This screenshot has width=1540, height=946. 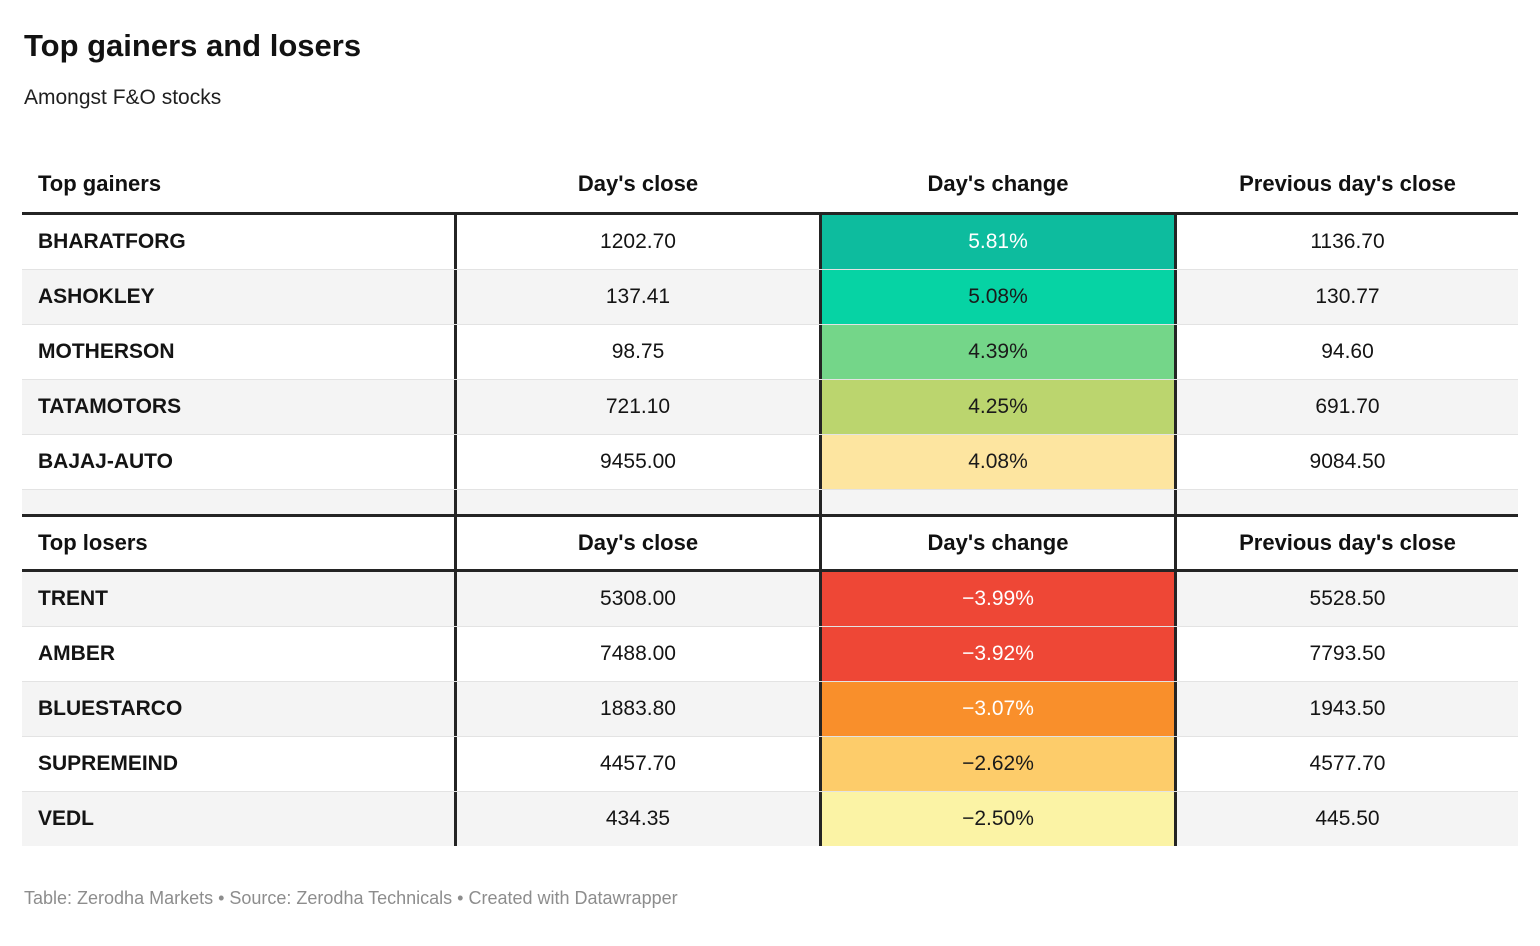 What do you see at coordinates (638, 296) in the screenshot?
I see `days-close-value: 137.41` at bounding box center [638, 296].